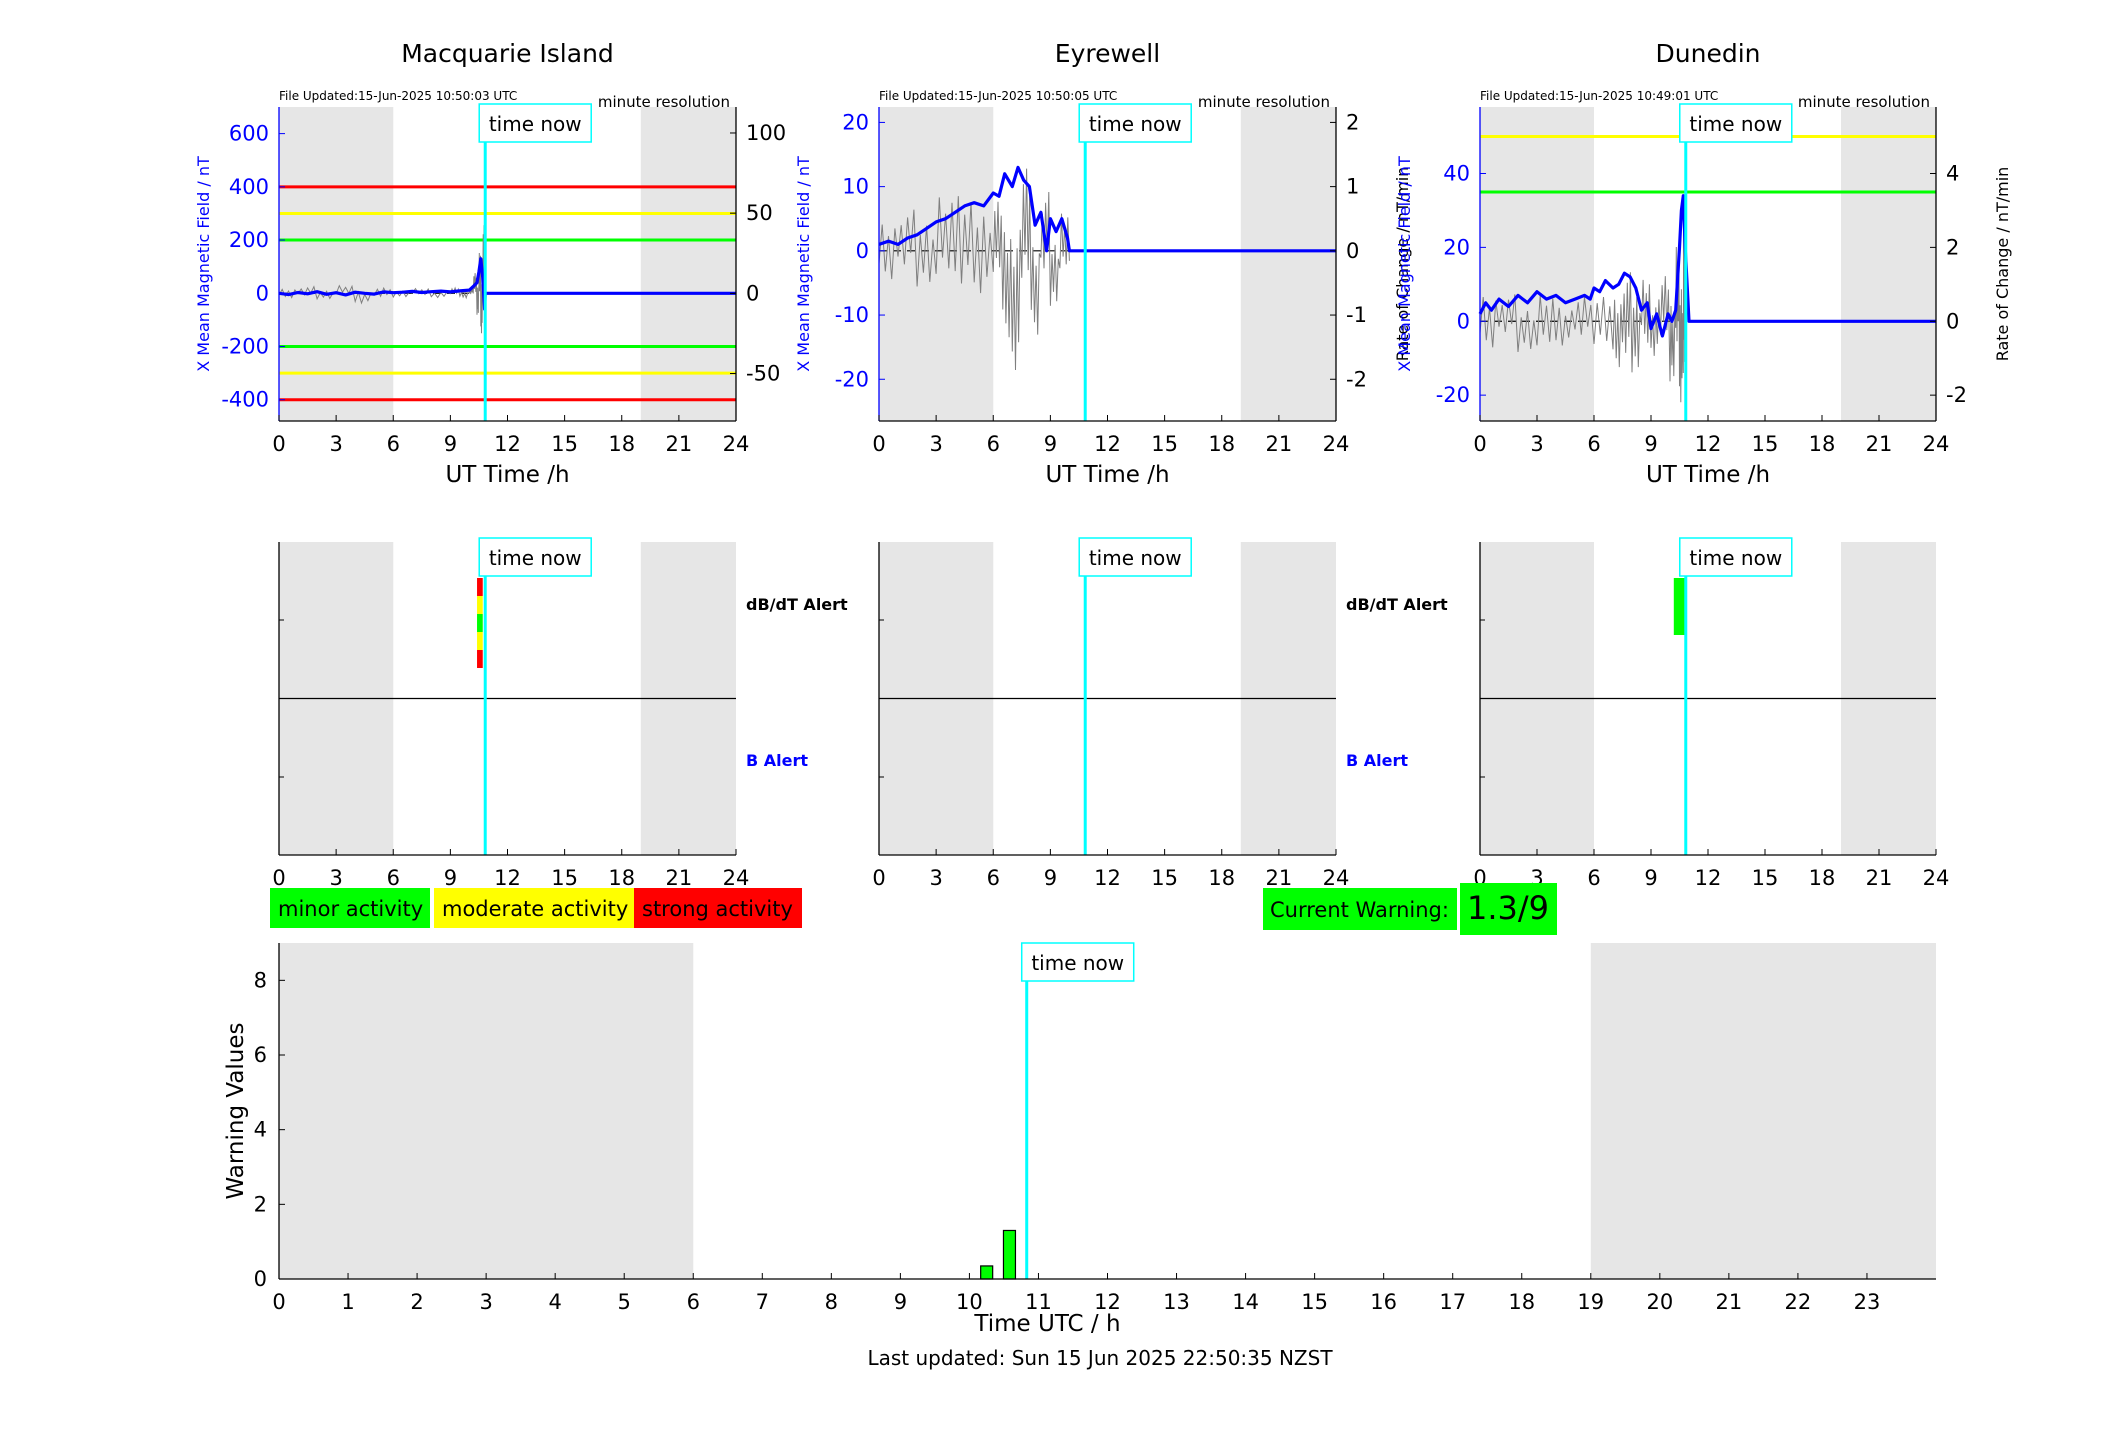 This screenshot has height=1437, width=2117. Describe the element at coordinates (1046, 1324) in the screenshot. I see `x-axis-title: Time UTC / h` at that location.